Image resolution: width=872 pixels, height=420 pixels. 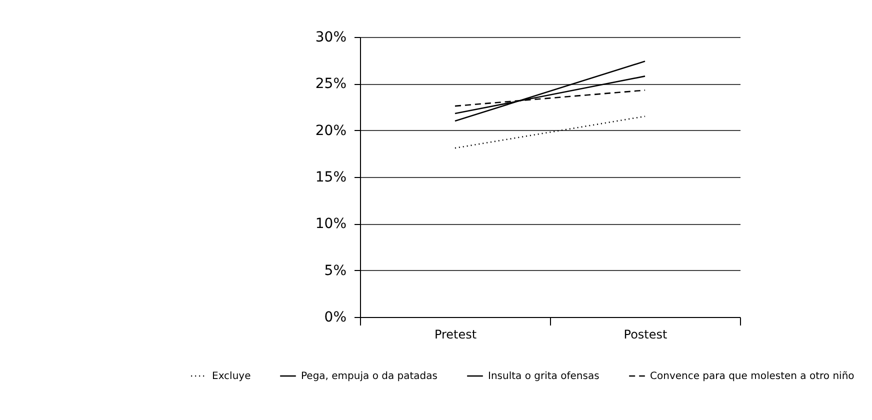 What do you see at coordinates (752, 376) in the screenshot?
I see `legend-label: Convence para que molesten a otro niño` at bounding box center [752, 376].